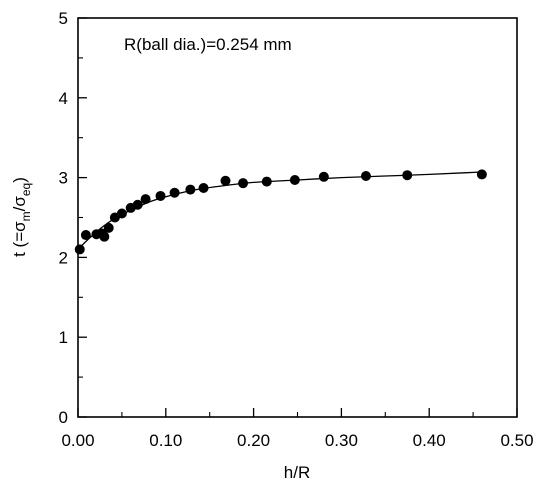  What do you see at coordinates (165, 440) in the screenshot?
I see `x-tick-label: 0.10` at bounding box center [165, 440].